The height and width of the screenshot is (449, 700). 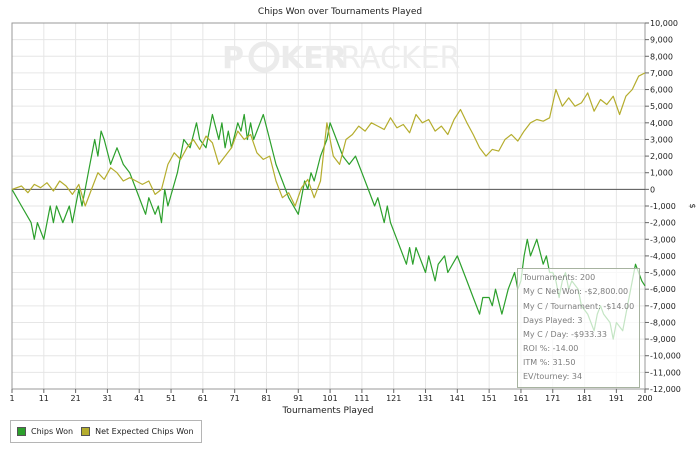 I want to click on legend: Chips Won Net Expected Chips Won, so click(x=106, y=431).